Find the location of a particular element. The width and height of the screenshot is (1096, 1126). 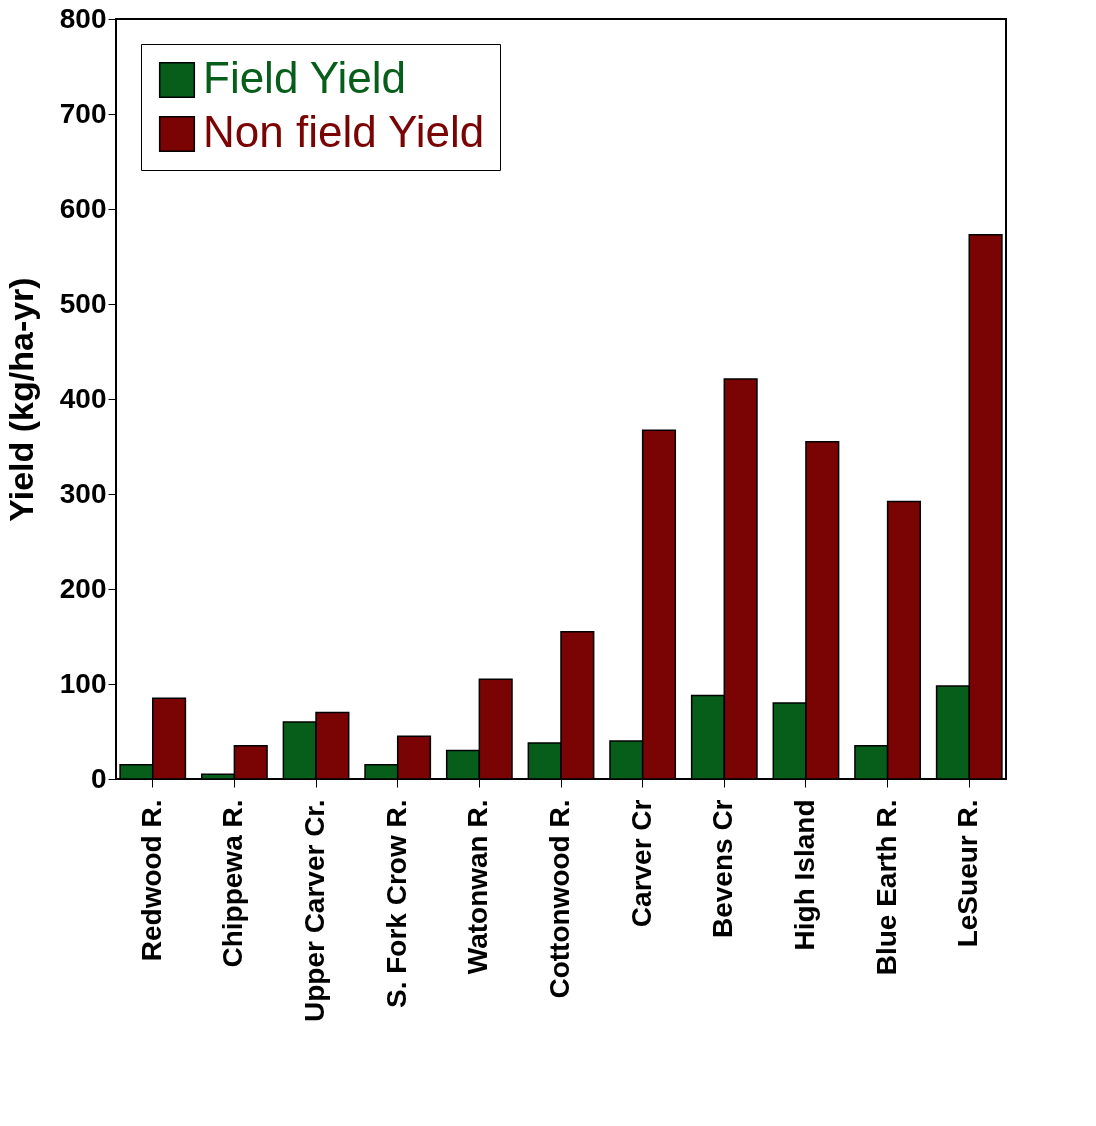

x-tick-label: Upper Carver Cr. is located at coordinates (315, 911).